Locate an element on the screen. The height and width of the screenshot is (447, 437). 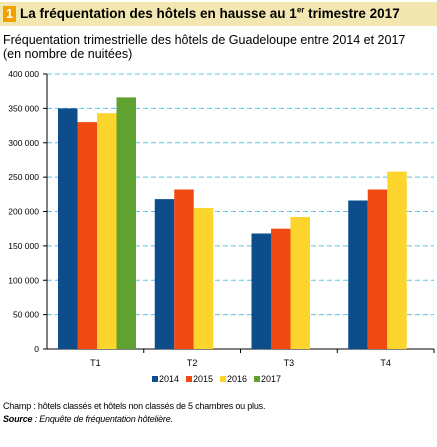
source-text: : Enquête de fréquentation hôtelière. is located at coordinates (102, 419).